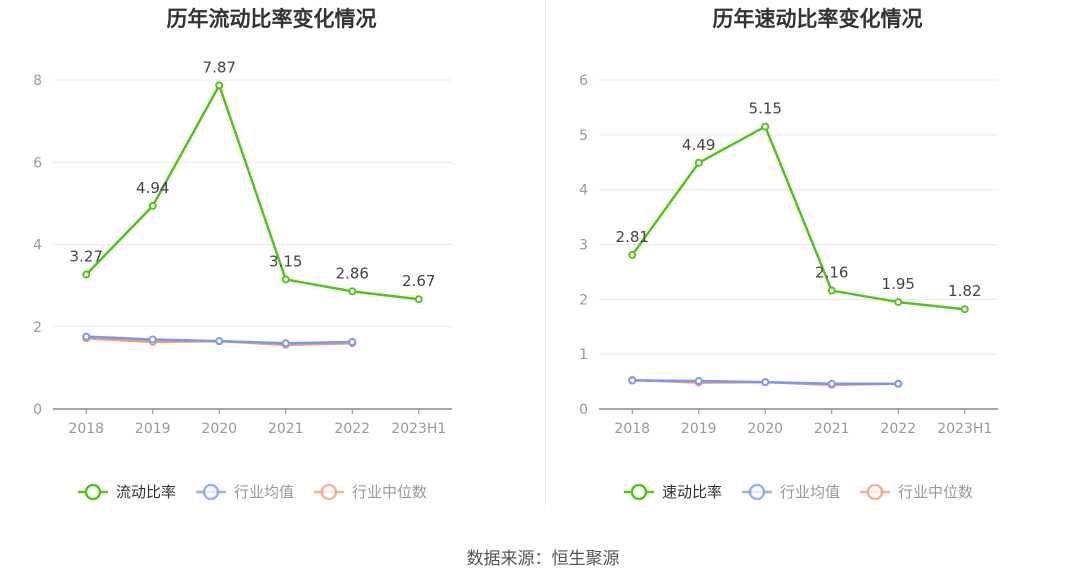  I want to click on data-label: 3.15, so click(285, 261).